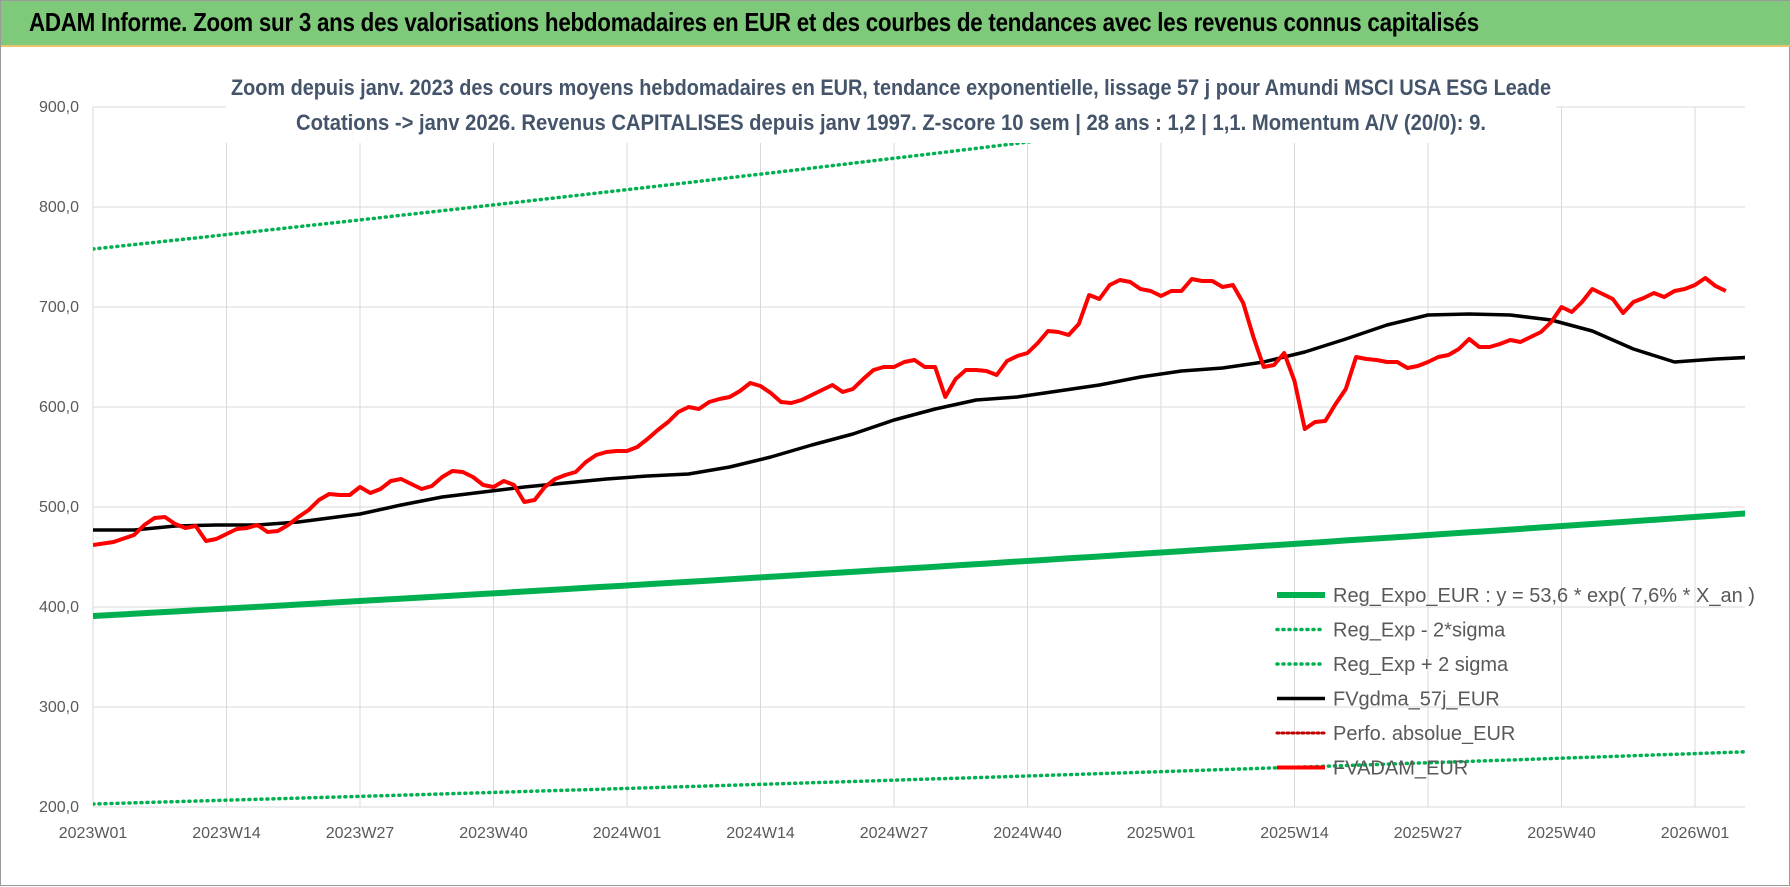  Describe the element at coordinates (627, 833) in the screenshot. I see `x-tick-label: 2024W01` at that location.